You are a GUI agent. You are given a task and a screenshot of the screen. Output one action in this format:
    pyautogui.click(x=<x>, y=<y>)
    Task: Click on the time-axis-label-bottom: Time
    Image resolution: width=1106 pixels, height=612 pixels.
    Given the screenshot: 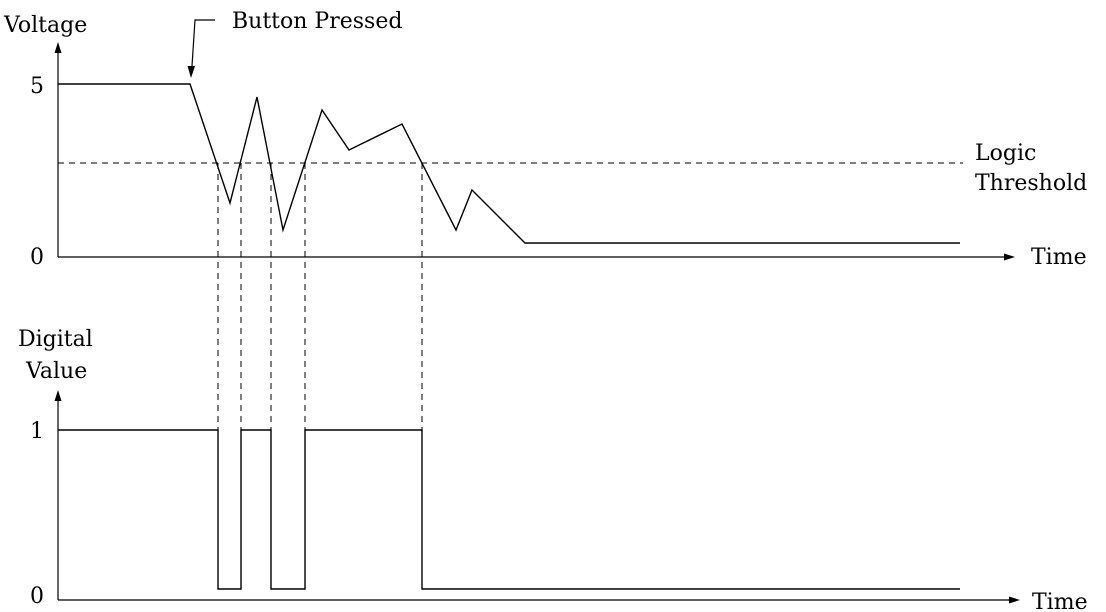 What is the action you would take?
    pyautogui.click(x=1060, y=601)
    